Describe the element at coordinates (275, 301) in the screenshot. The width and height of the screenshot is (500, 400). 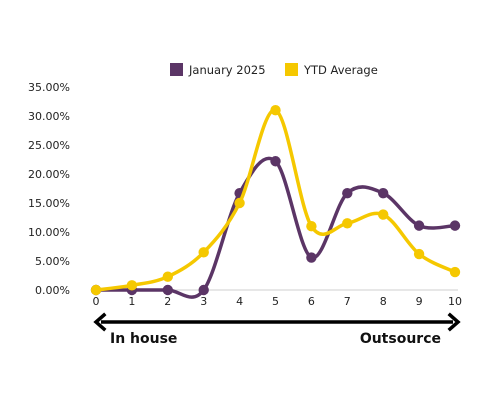
I see `x-tick-label: 5` at that location.